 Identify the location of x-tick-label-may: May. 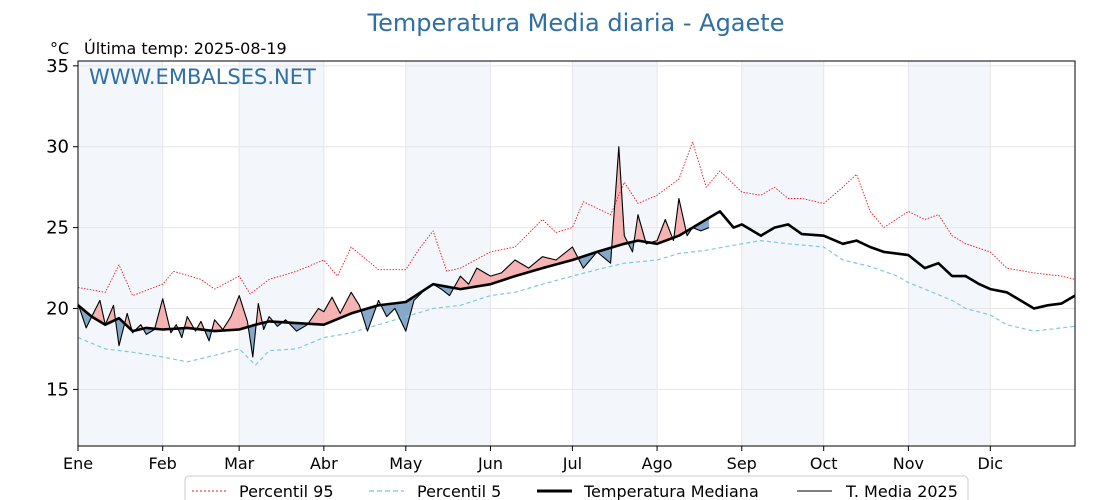
(405, 463).